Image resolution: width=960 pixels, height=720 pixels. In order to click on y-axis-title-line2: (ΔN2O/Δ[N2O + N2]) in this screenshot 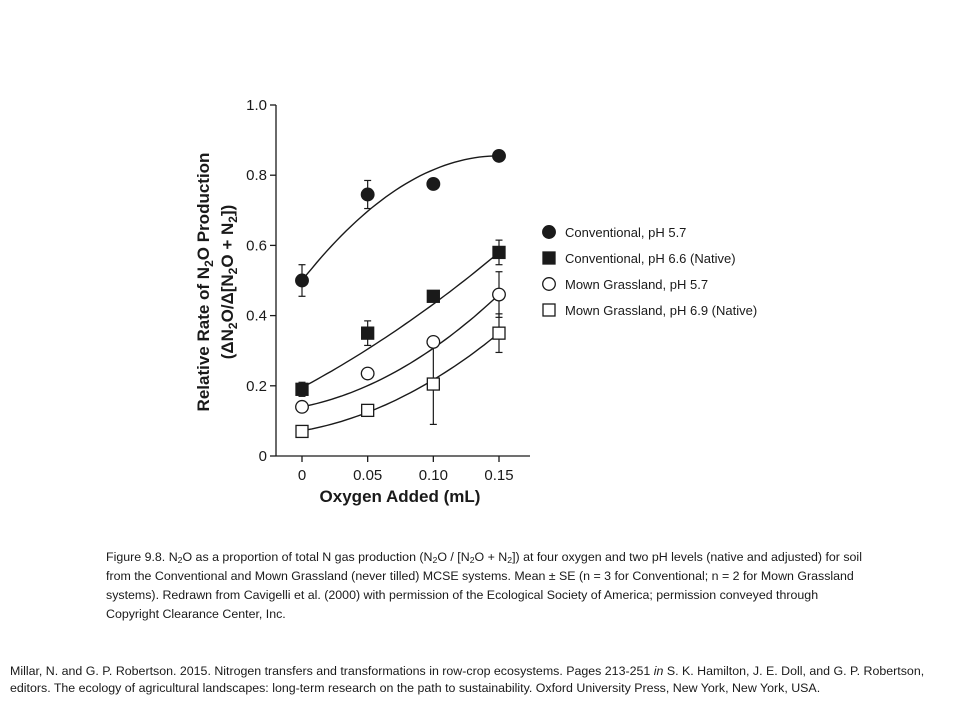, I will do `click(229, 282)`.